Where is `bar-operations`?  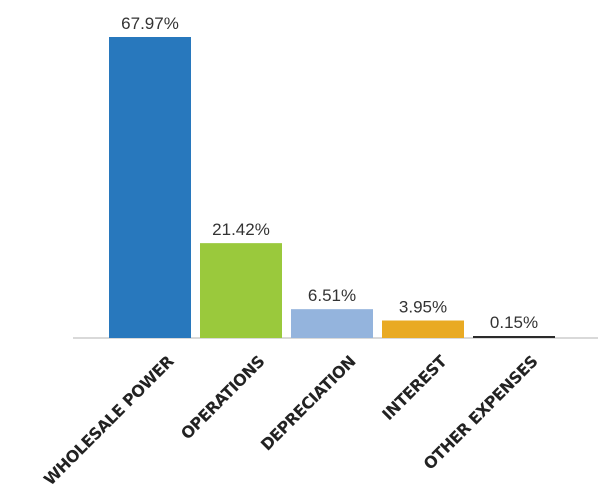 bar-operations is located at coordinates (241, 290).